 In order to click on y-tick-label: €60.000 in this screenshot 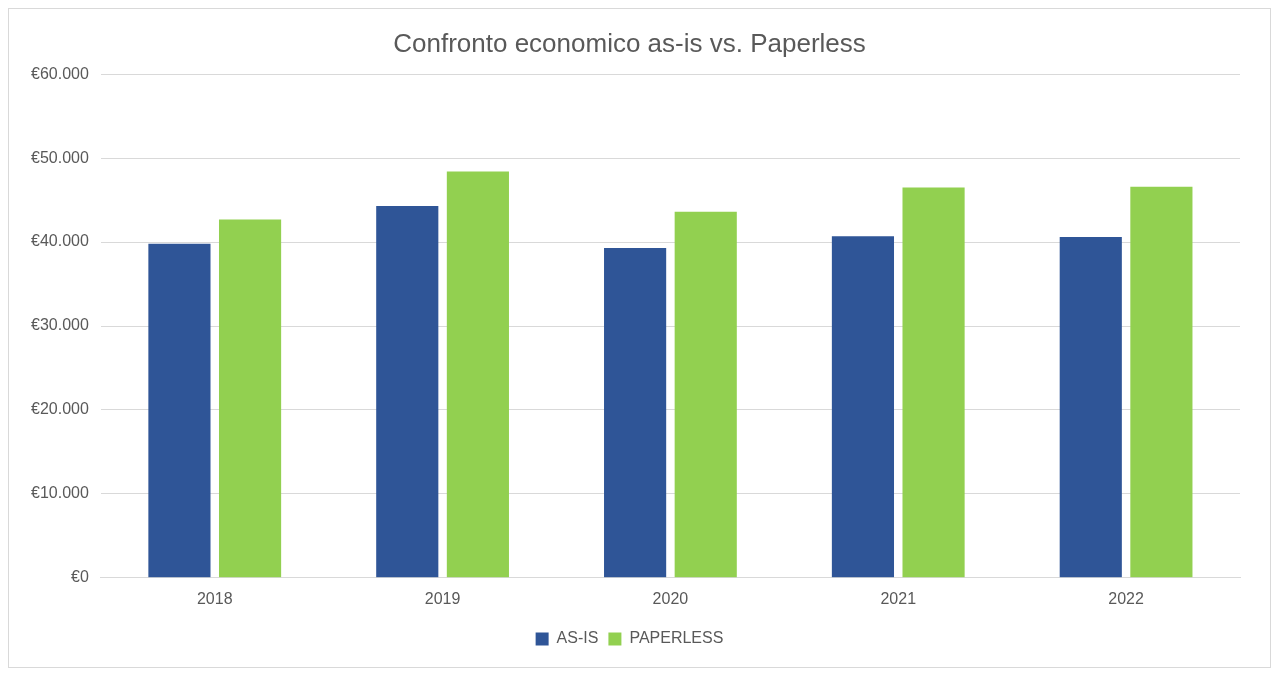, I will do `click(59, 73)`.